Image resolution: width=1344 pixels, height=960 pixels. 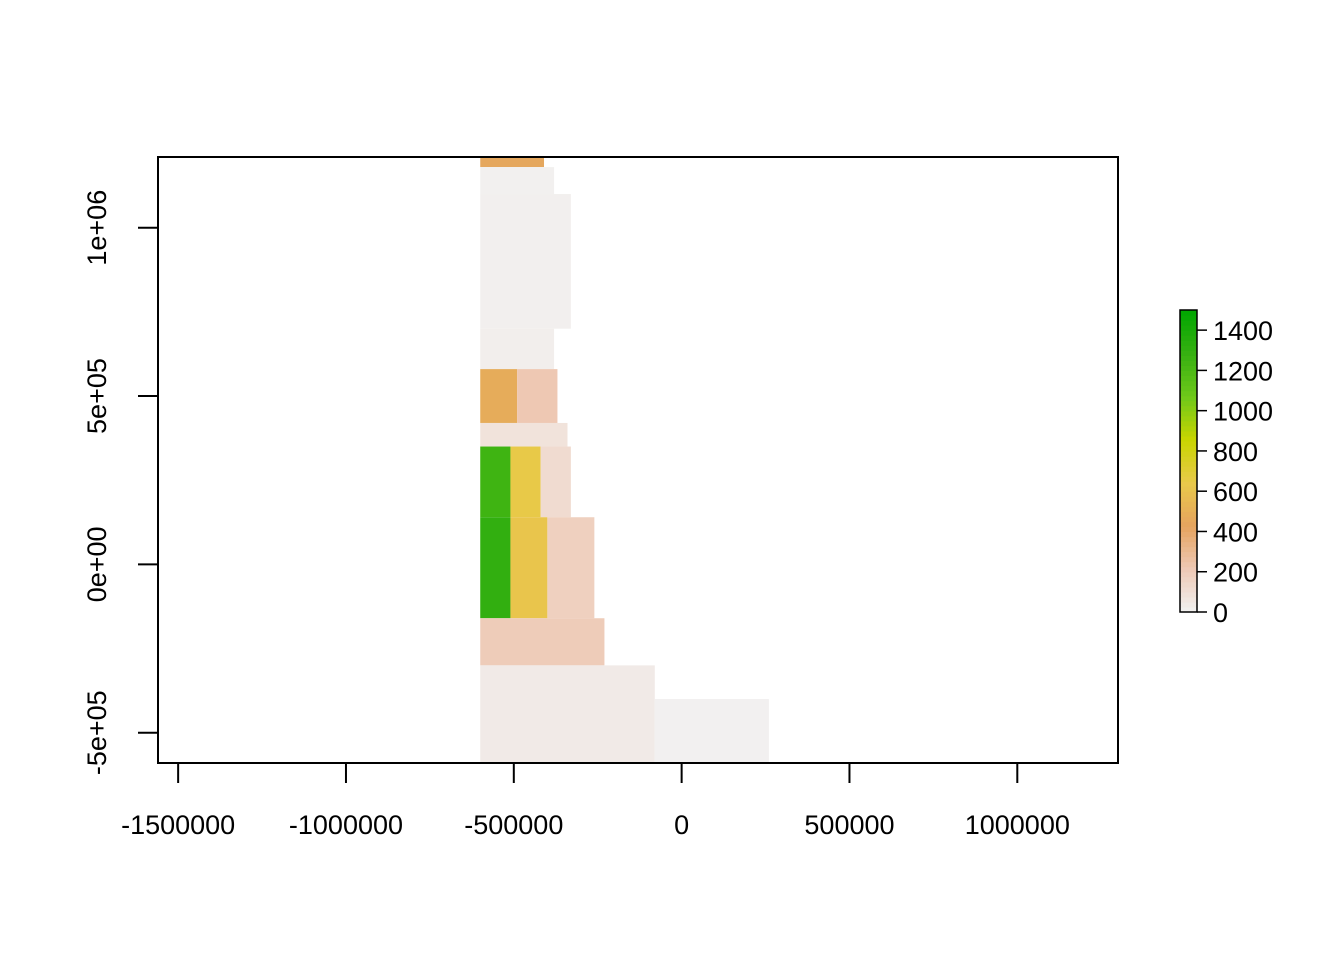 What do you see at coordinates (595, 801) in the screenshot?
I see `x-axis: -1500000 -1000000 -500000 0 500000 1000000` at bounding box center [595, 801].